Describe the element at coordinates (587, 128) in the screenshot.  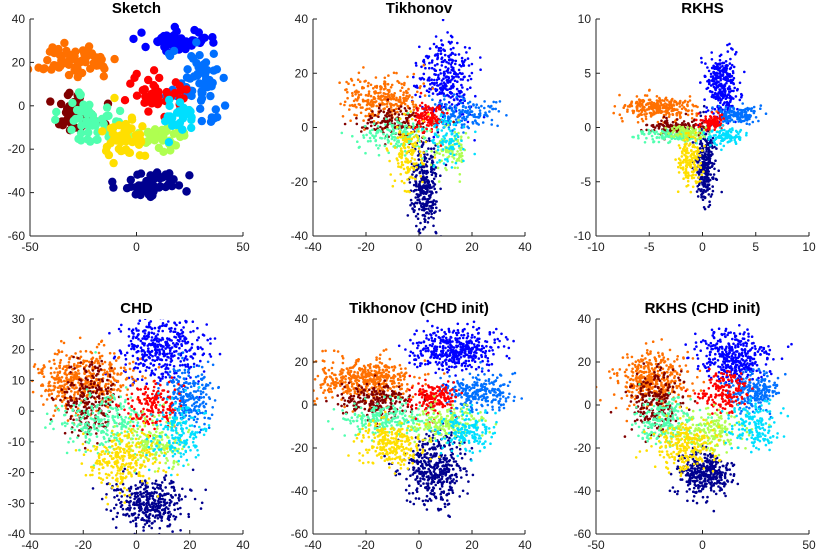
I see `y-tick-label: 0` at that location.